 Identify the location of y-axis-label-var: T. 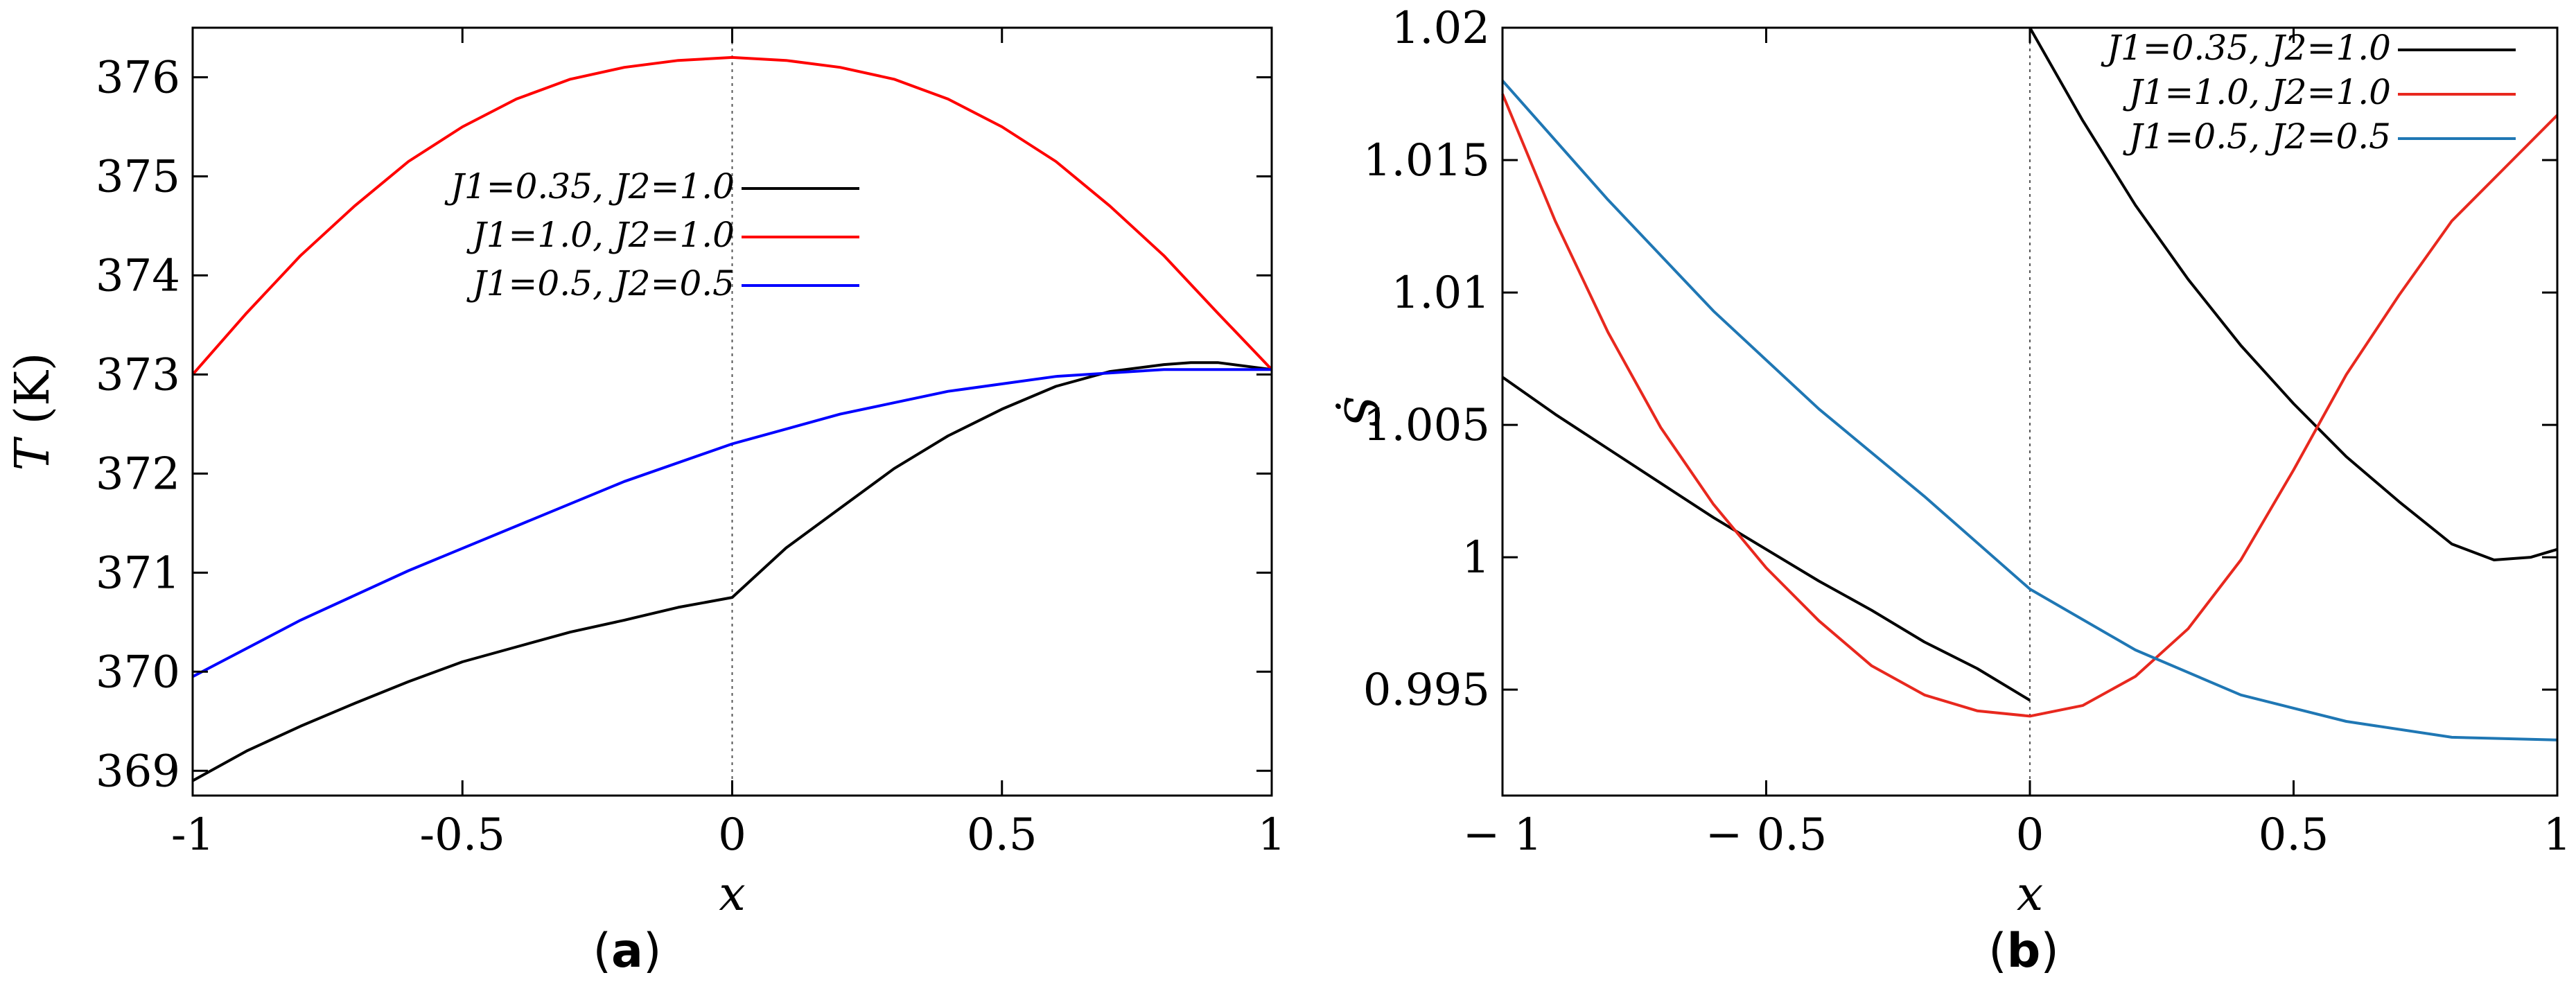
(33, 448).